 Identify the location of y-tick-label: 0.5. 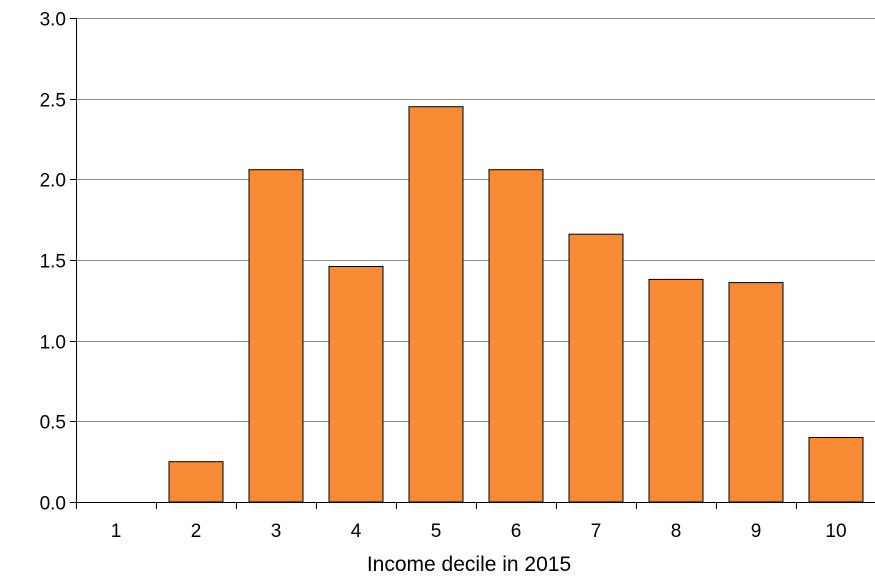
(53, 423).